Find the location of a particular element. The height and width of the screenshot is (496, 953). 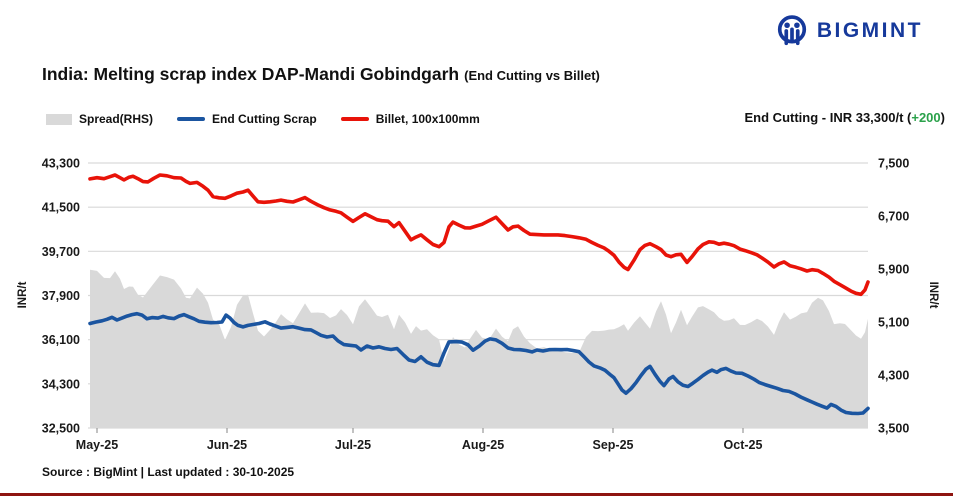

left-axis-tick-label: 39,700 is located at coordinates (61, 252).